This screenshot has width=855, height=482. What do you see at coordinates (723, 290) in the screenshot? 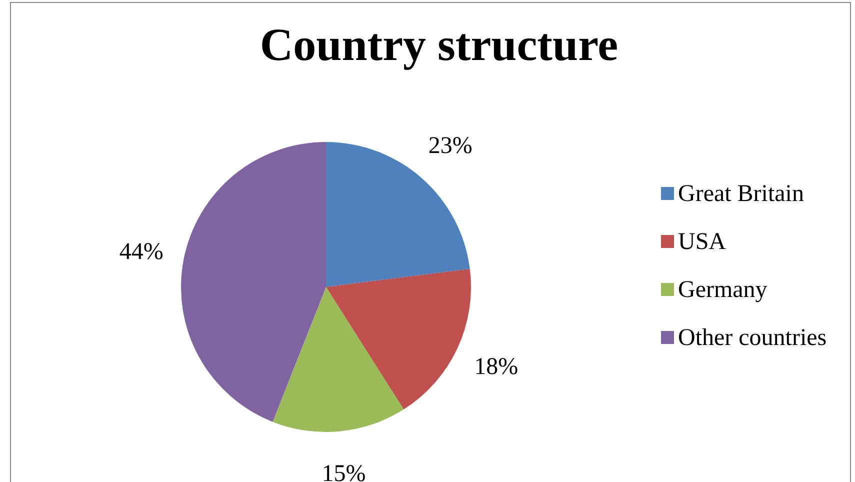
I see `legend-label: Germany` at bounding box center [723, 290].